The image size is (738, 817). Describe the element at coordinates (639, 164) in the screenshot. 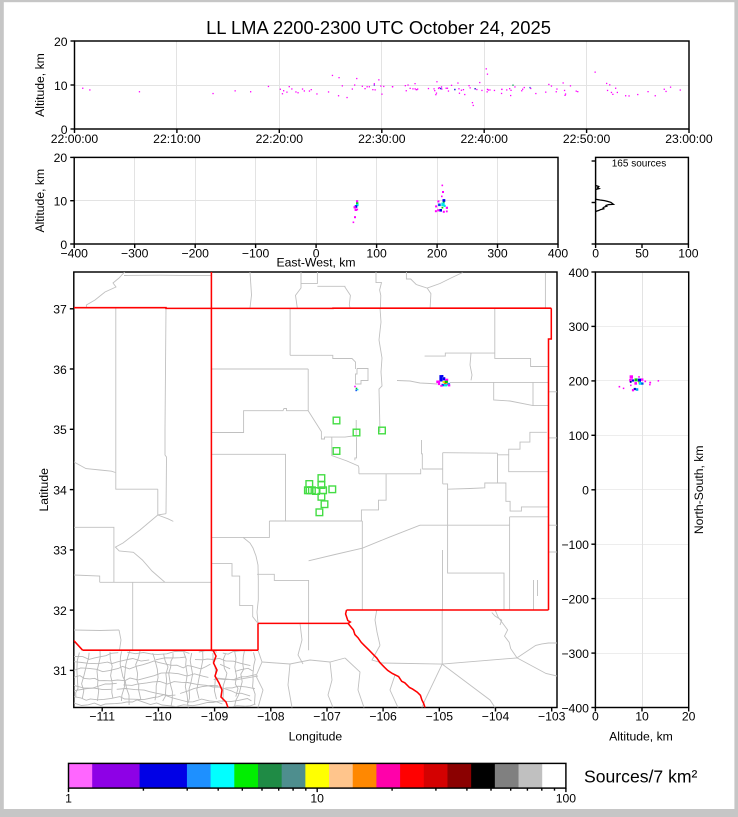

I see `svg-text: 165 sources` at that location.